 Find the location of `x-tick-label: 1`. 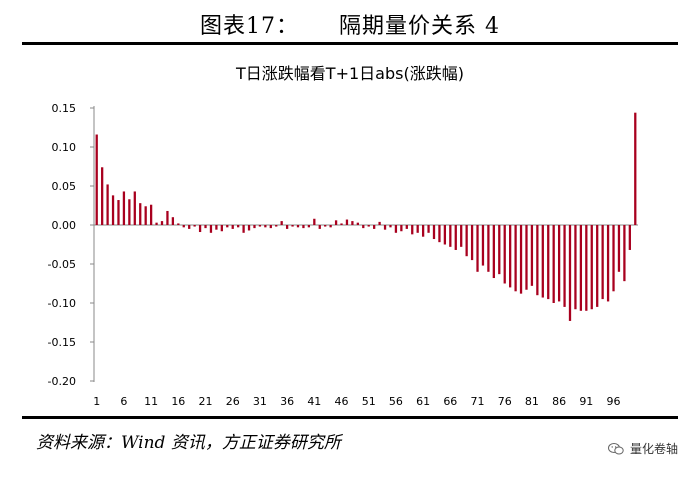

x-tick-label: 1 is located at coordinates (96, 401).